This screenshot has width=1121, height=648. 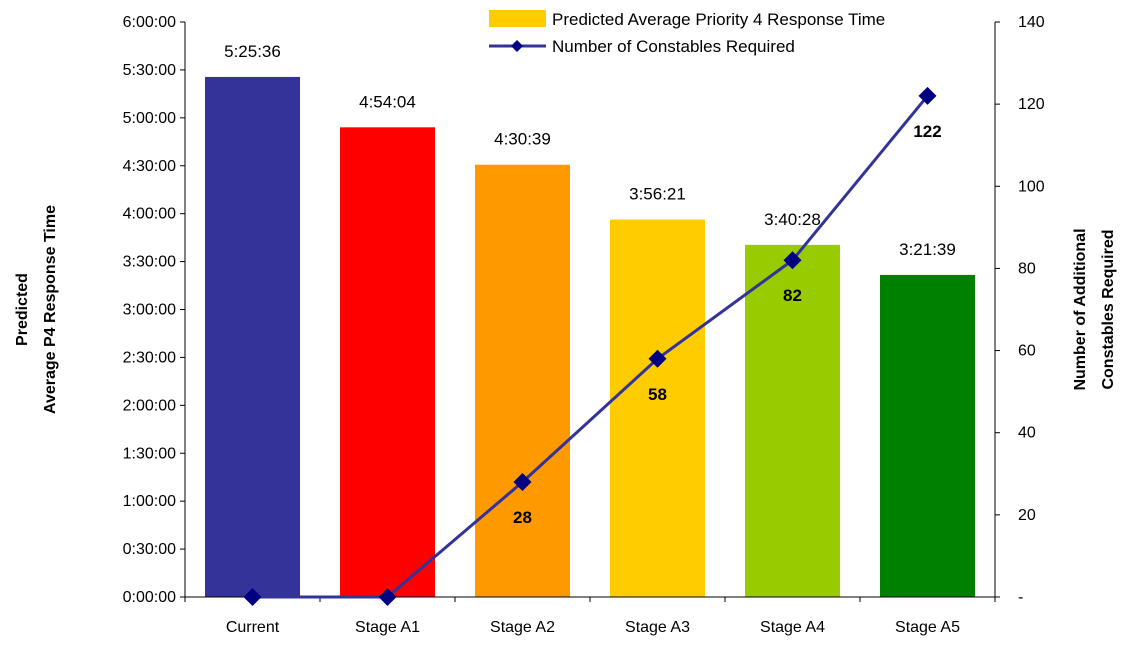 What do you see at coordinates (1031, 186) in the screenshot?
I see `y-right-tick-label: 100` at bounding box center [1031, 186].